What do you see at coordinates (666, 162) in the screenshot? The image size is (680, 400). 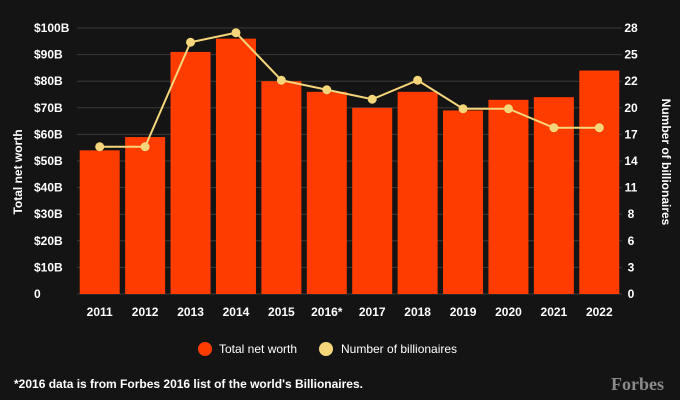 I see `right-axis-title: Number of billionaires` at bounding box center [666, 162].